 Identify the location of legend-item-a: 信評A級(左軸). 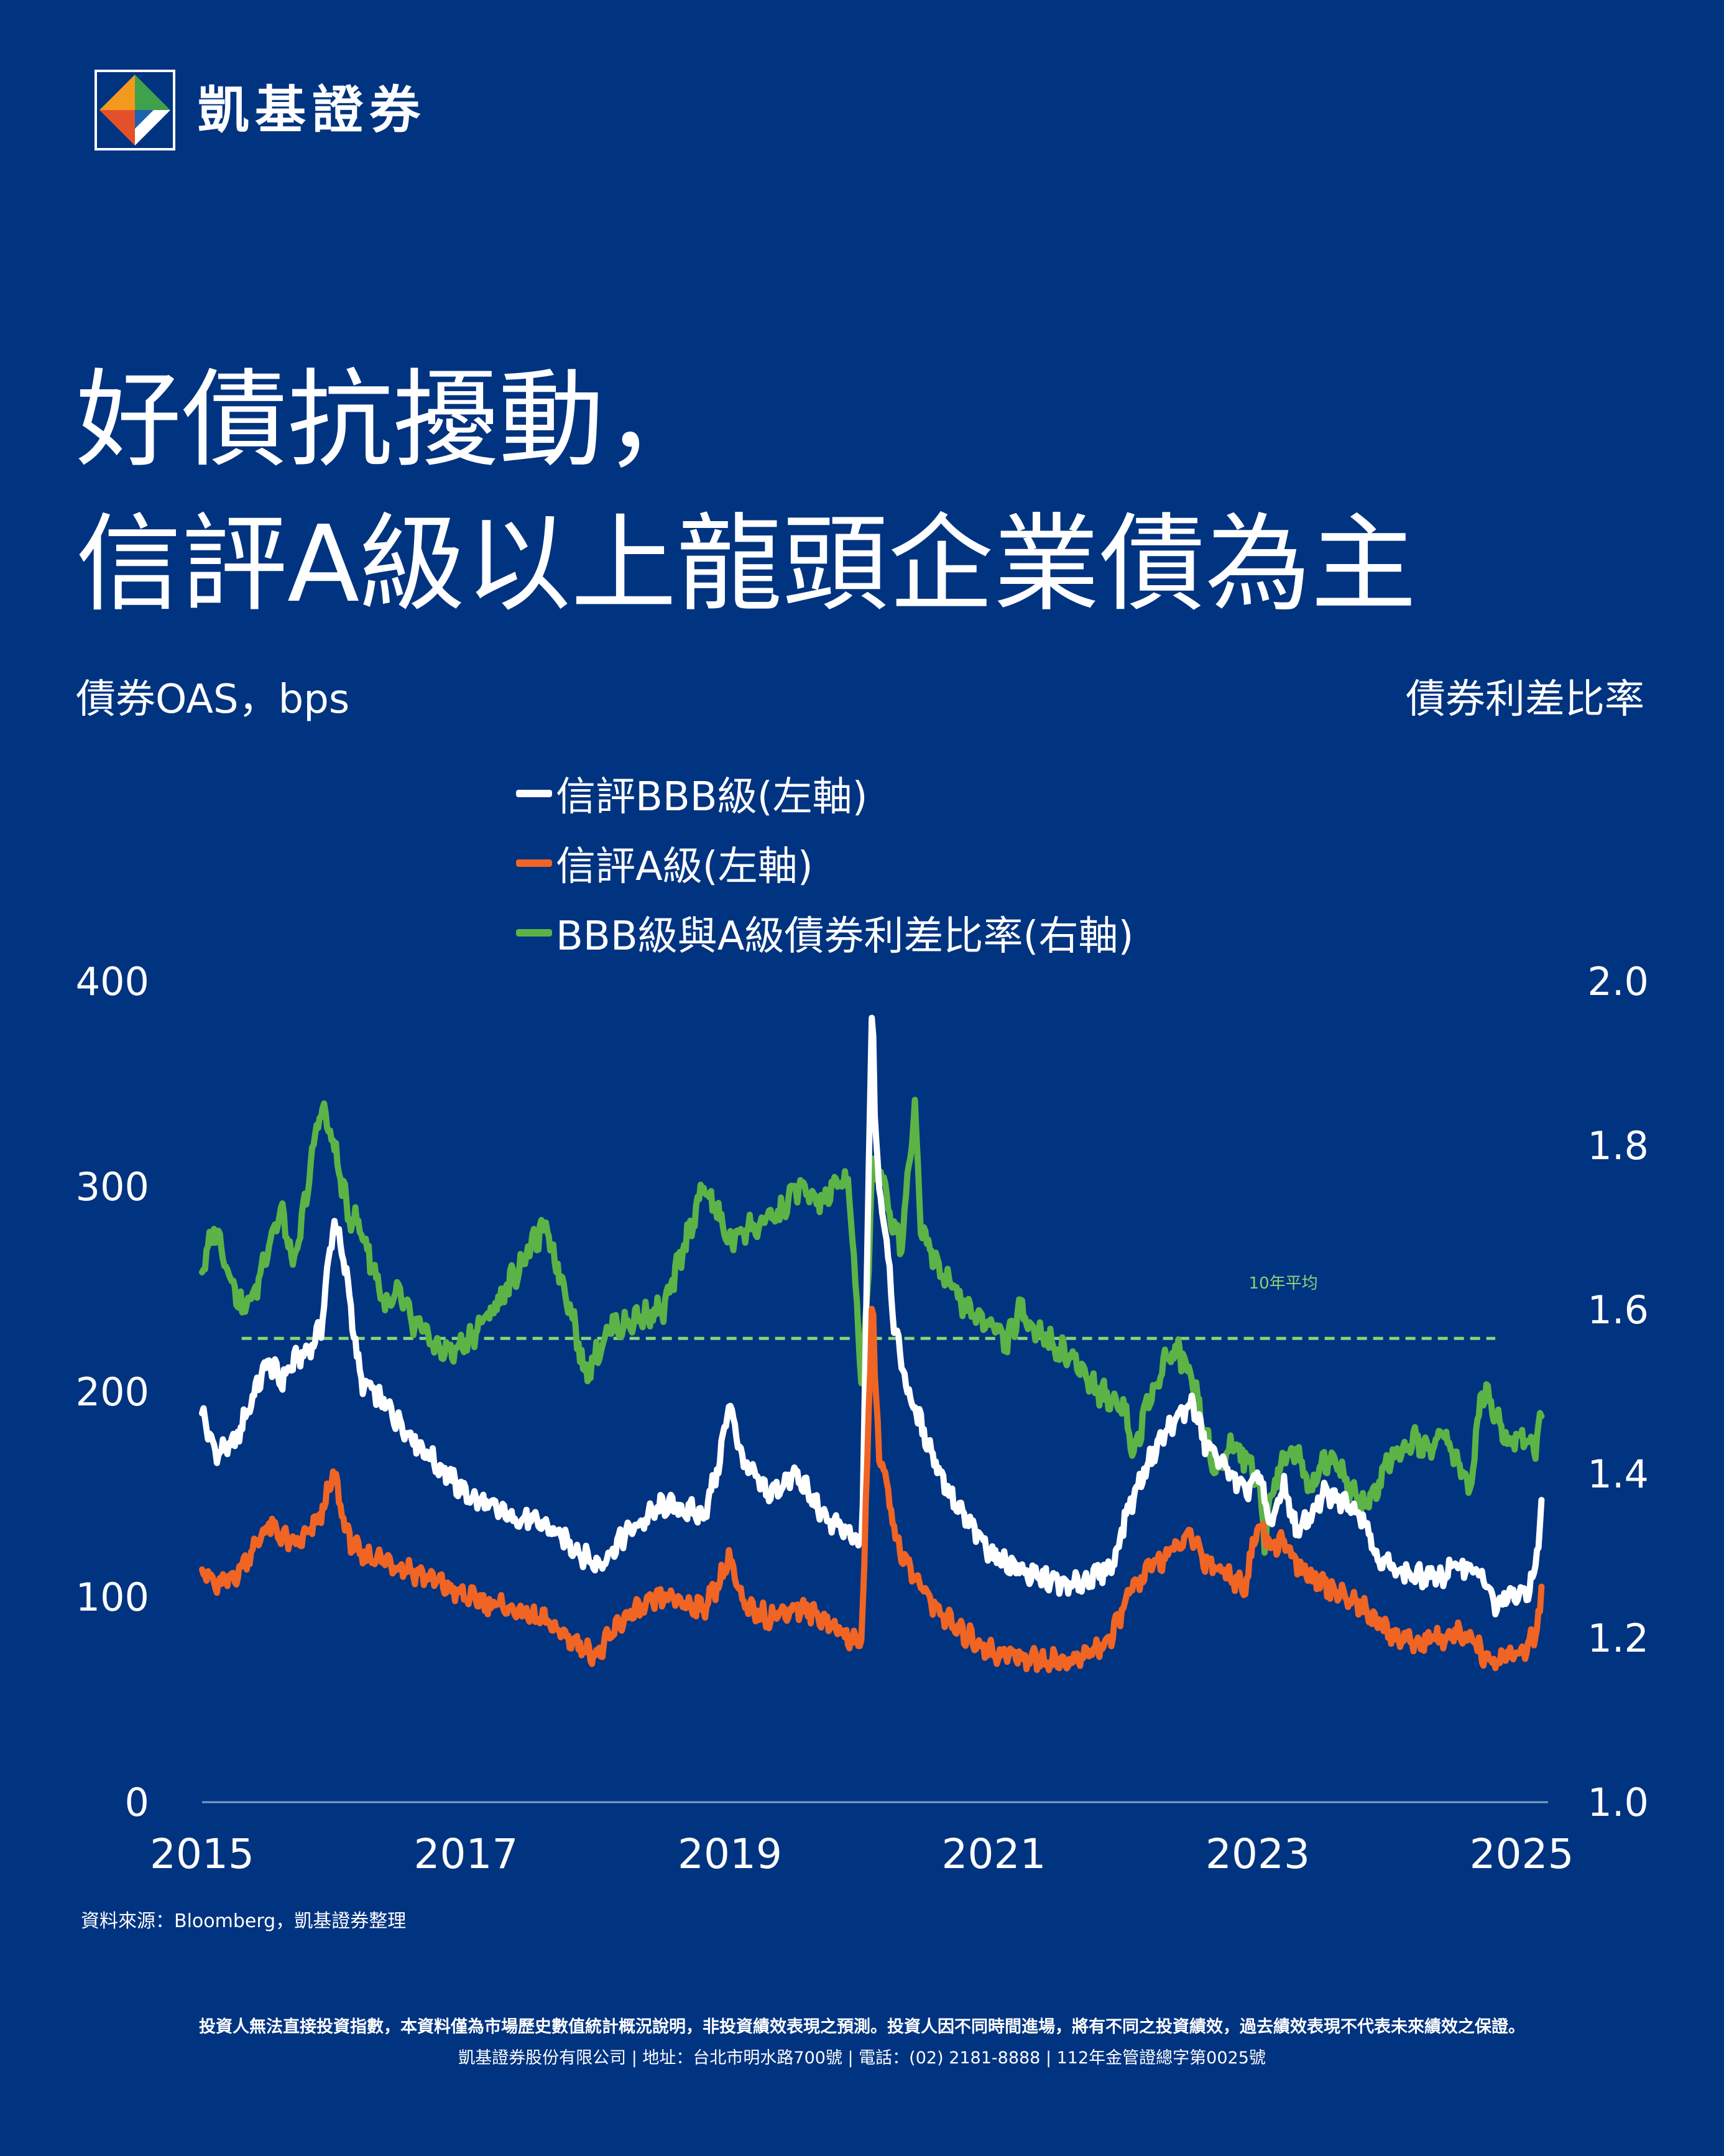
(825, 863).